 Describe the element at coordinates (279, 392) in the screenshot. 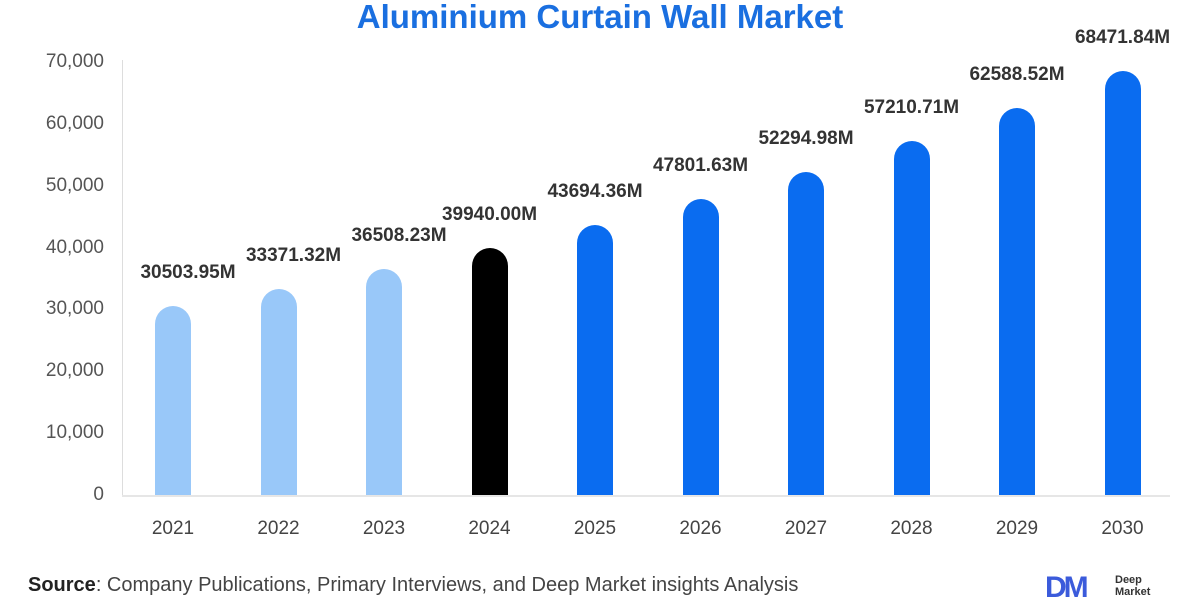

I see `bar-2022` at that location.